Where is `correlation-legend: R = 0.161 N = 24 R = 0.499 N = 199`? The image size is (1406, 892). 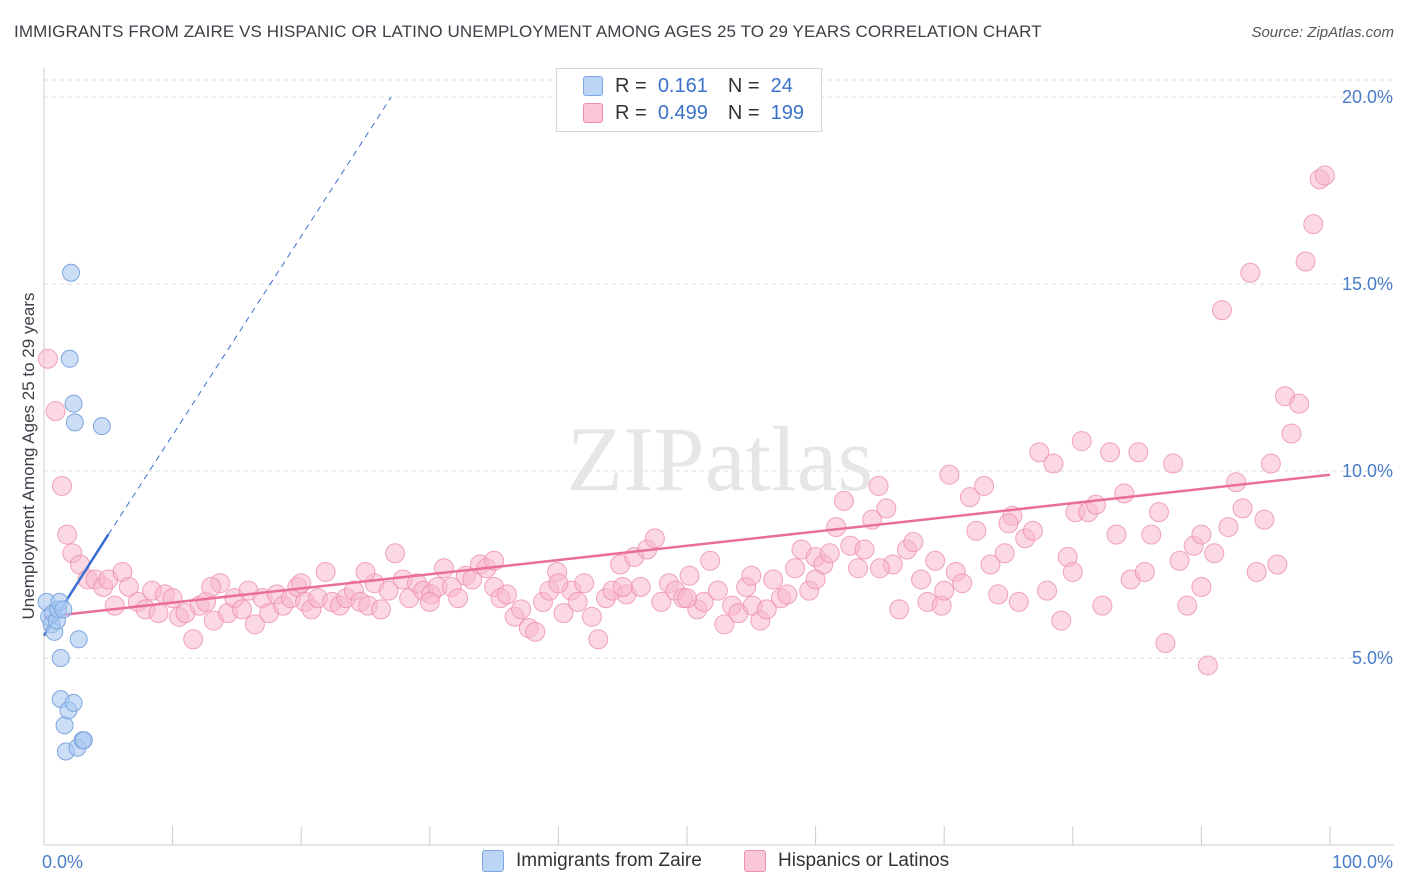 correlation-legend: R = 0.161 N = 24 R = 0.499 N = 199 is located at coordinates (689, 100).